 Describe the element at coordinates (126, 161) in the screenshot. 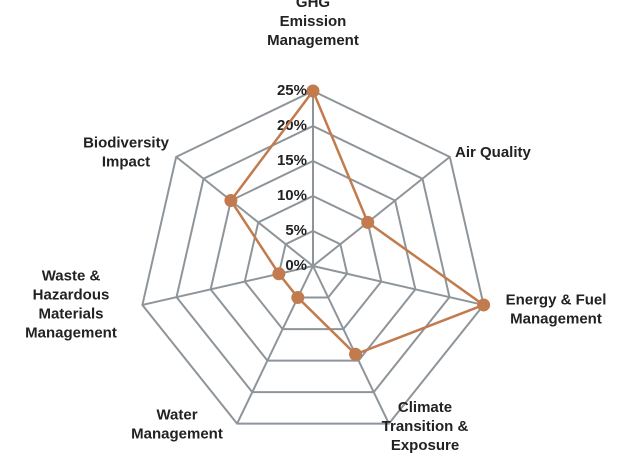

I see `category-label: Impact` at that location.